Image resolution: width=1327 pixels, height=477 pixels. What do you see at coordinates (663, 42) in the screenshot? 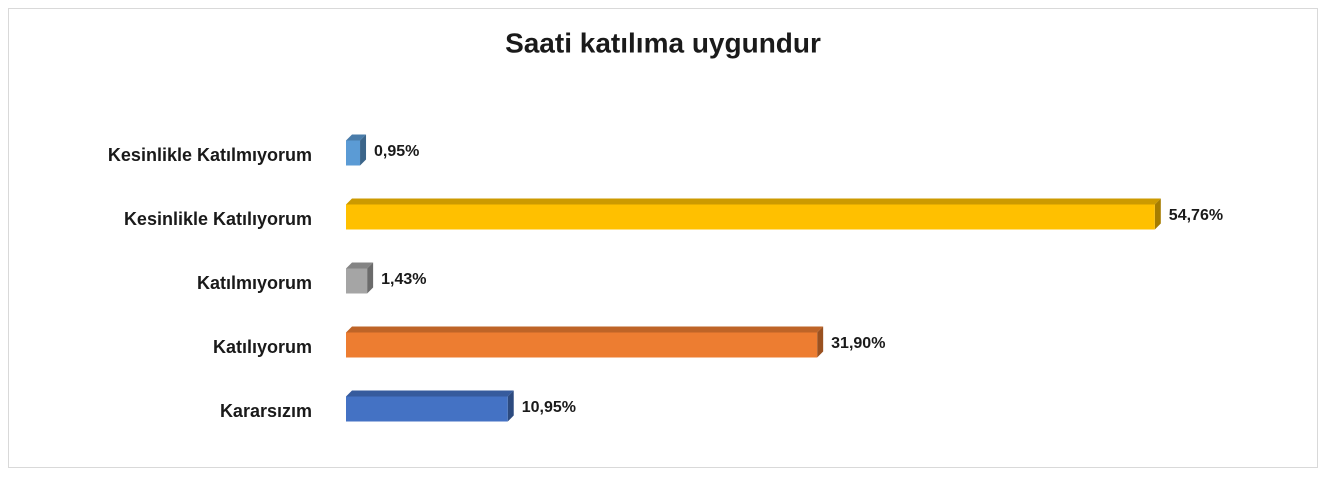
I see `chart-title: Saati katılıma uygundur` at bounding box center [663, 42].